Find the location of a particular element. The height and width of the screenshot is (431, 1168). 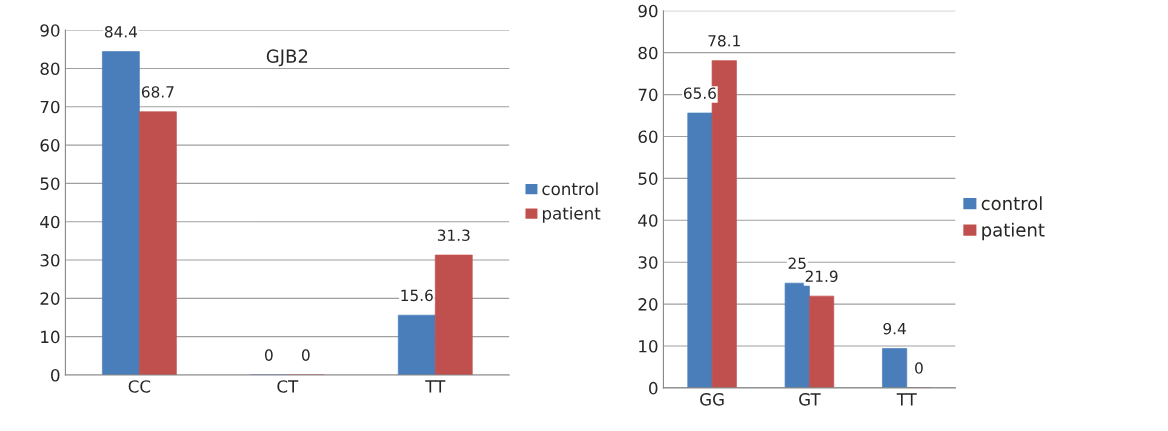

data-label: 84.4 is located at coordinates (121, 32).